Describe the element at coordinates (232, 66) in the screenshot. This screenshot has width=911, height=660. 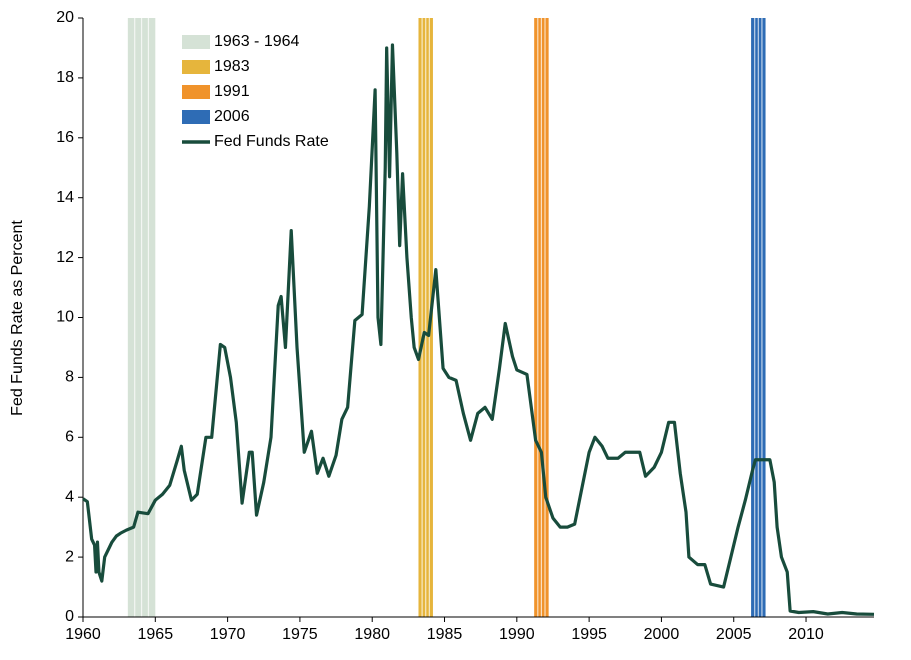
I see `legend-label: 1983` at that location.